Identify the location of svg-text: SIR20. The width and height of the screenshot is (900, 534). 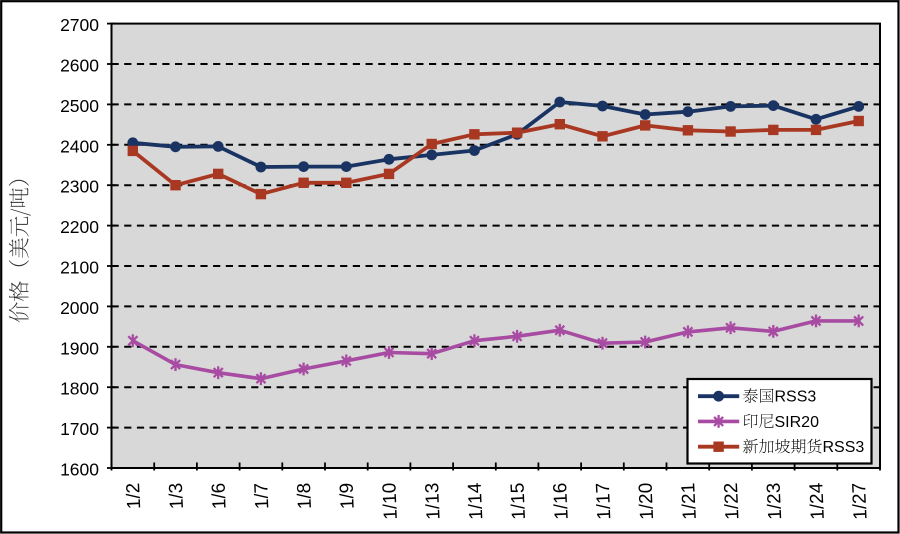
(797, 422).